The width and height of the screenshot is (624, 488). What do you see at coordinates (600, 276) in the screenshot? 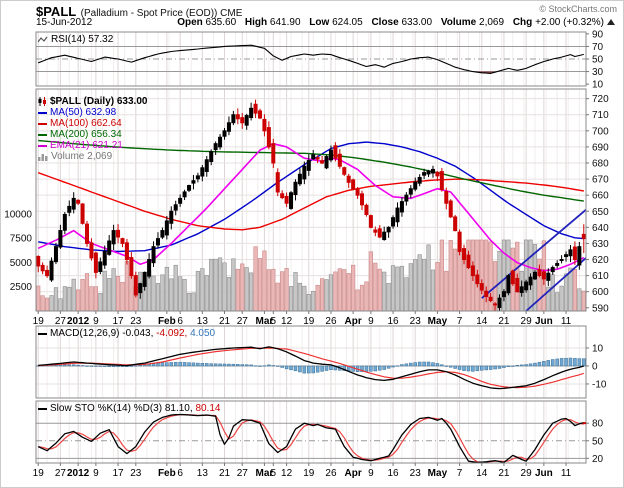
I see `svg-text: 610` at bounding box center [600, 276].